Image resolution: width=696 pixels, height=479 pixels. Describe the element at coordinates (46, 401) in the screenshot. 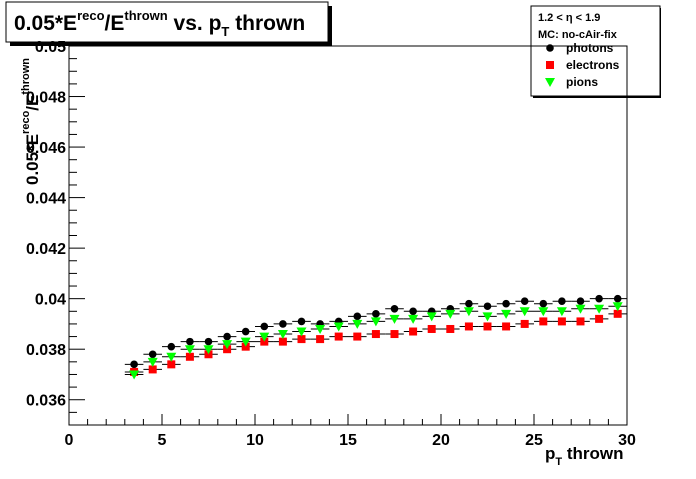

I see `y-tick-label: 0.036` at that location.